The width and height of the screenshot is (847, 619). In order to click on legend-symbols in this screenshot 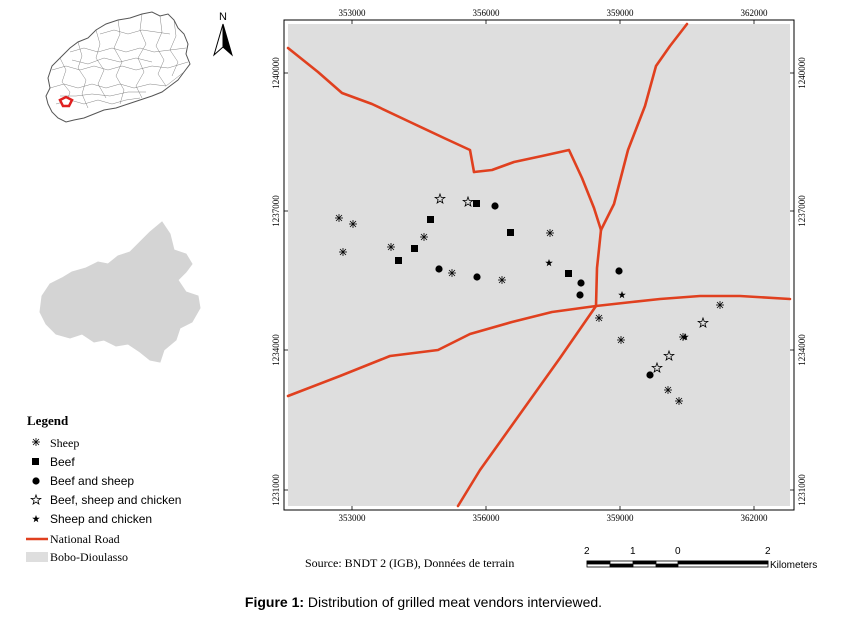, I will do `click(37, 500)`.